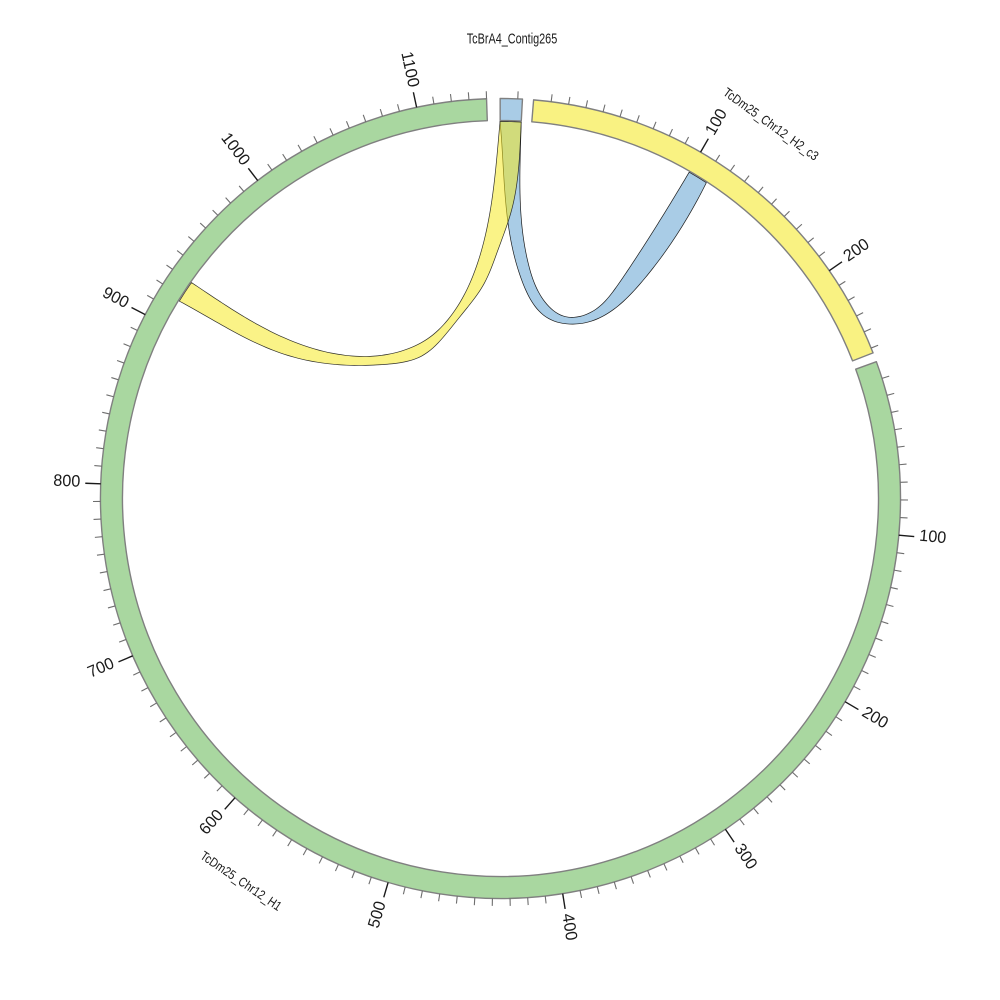 This screenshot has height=1000, width=1000. Describe the element at coordinates (569, 926) in the screenshot. I see `svg-text: 400` at that location.